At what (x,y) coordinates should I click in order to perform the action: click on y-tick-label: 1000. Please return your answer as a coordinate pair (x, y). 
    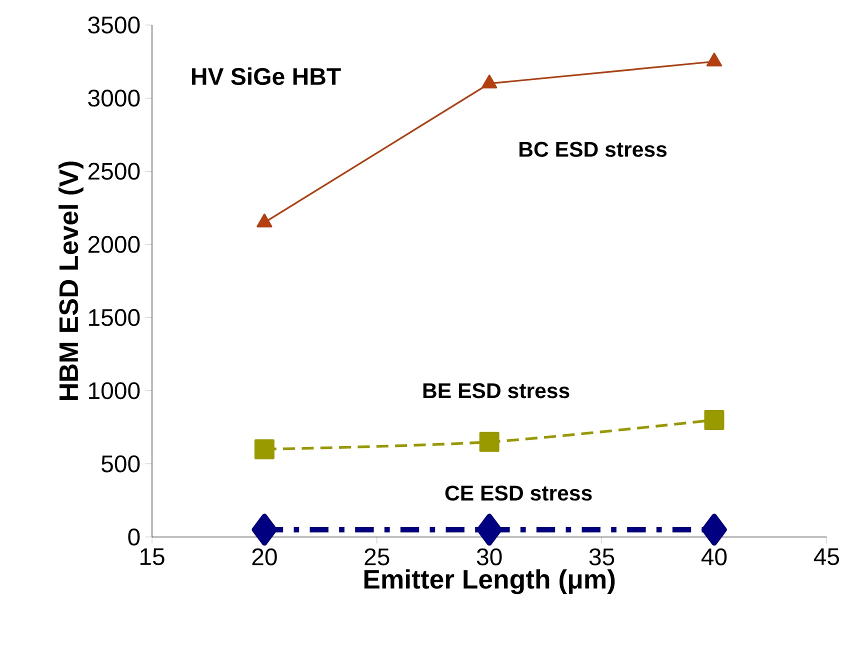
    Looking at the image, I should click on (114, 391).